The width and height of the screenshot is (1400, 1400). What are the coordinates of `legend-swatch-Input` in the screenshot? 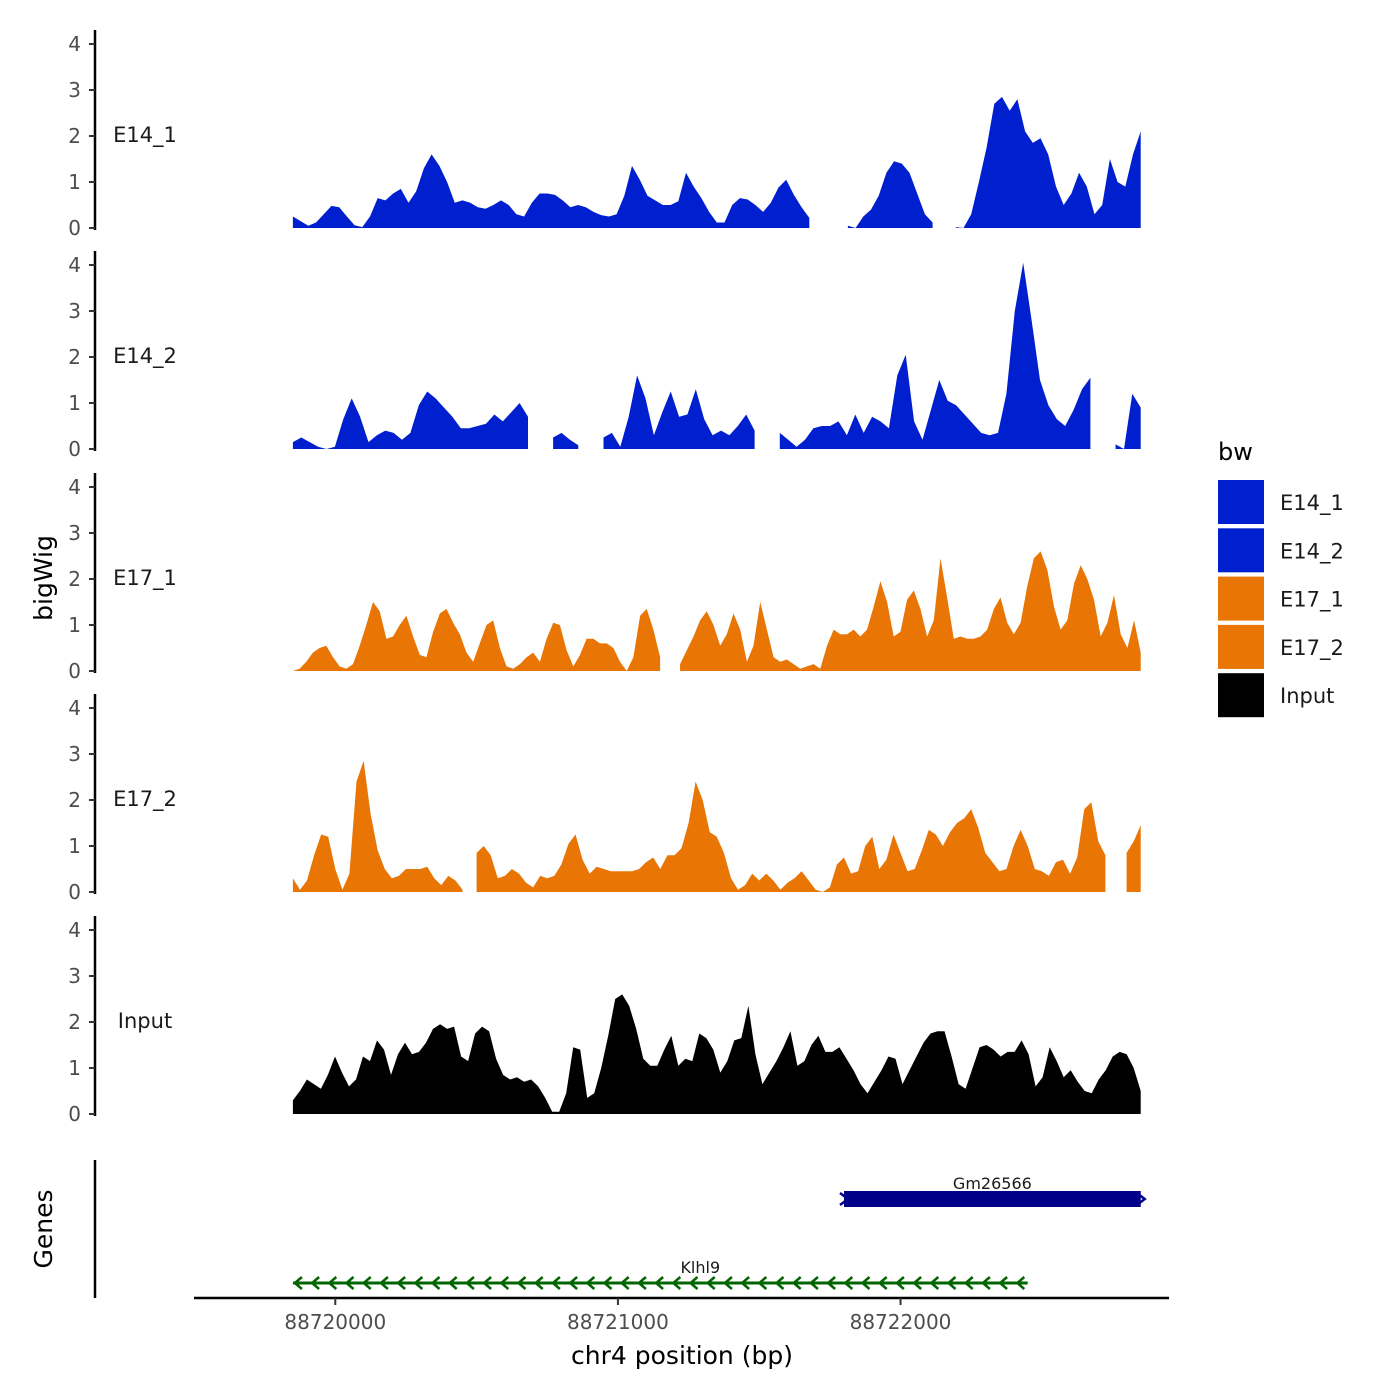 It's located at (1241, 695).